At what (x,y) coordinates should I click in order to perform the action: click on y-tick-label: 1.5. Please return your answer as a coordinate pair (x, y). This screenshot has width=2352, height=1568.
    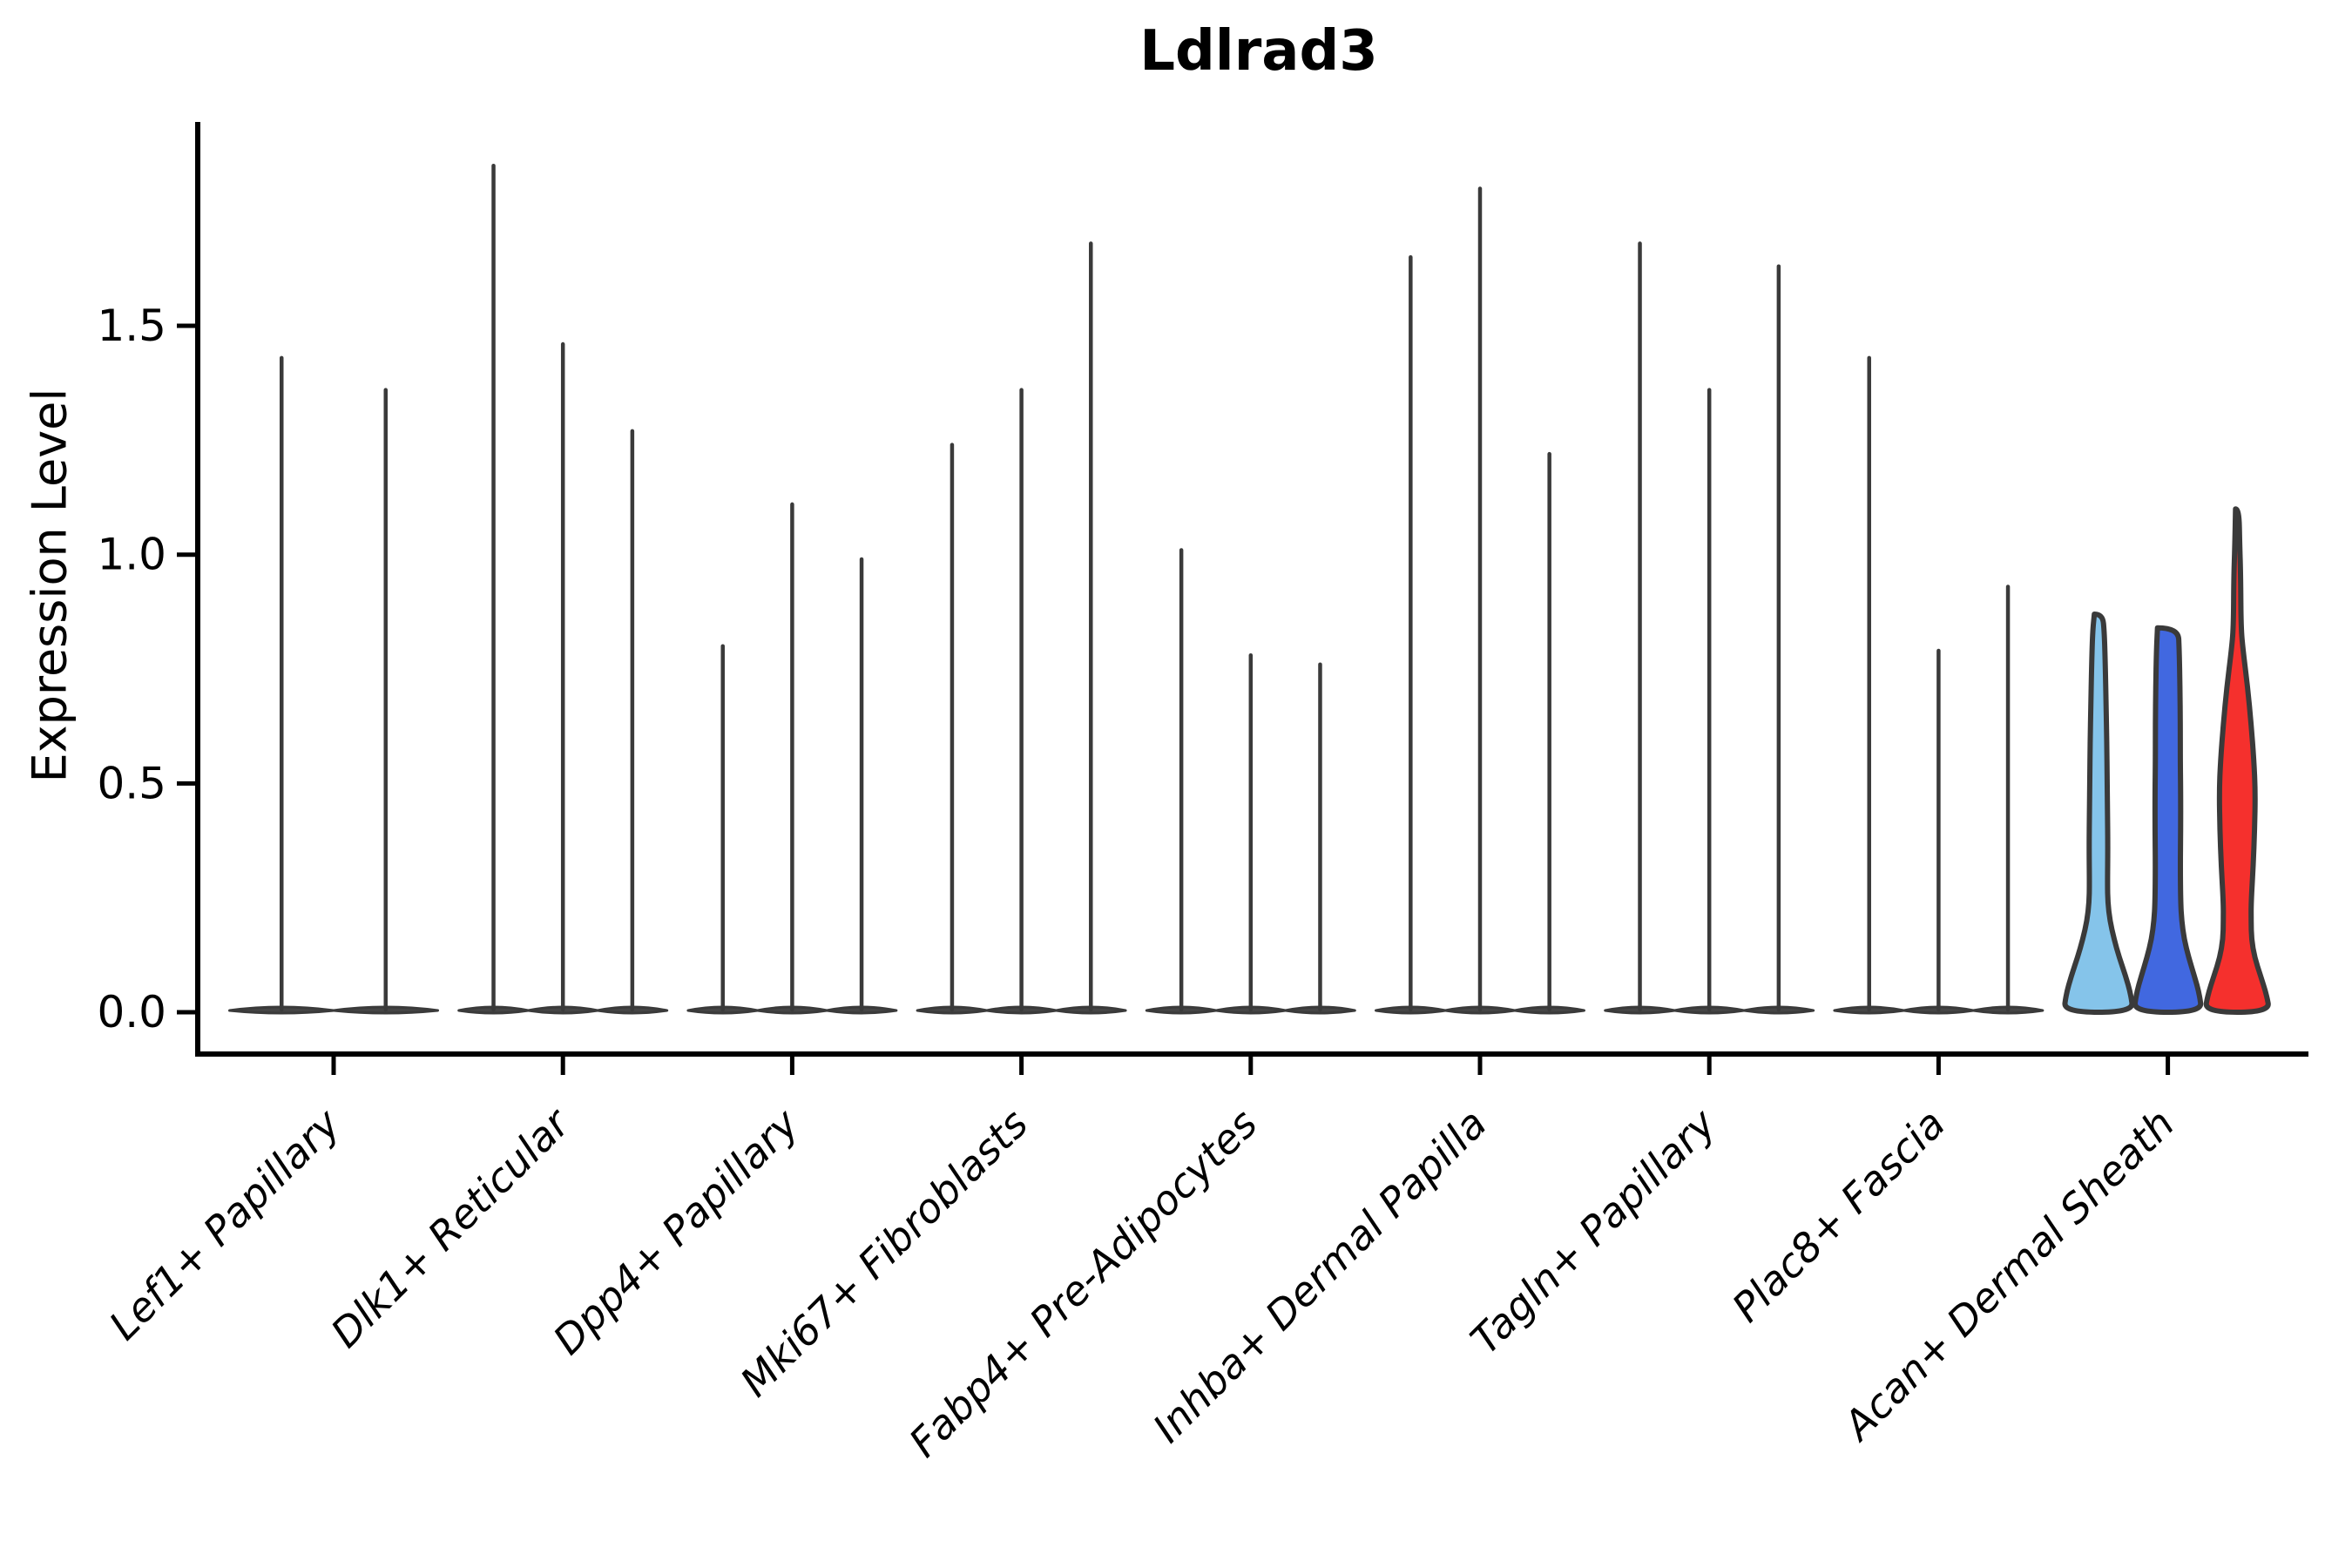
    Looking at the image, I should click on (131, 326).